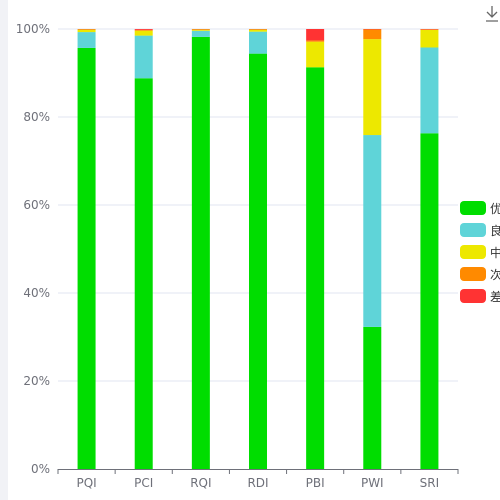  What do you see at coordinates (495, 274) in the screenshot?
I see `legend-label: 次` at bounding box center [495, 274].